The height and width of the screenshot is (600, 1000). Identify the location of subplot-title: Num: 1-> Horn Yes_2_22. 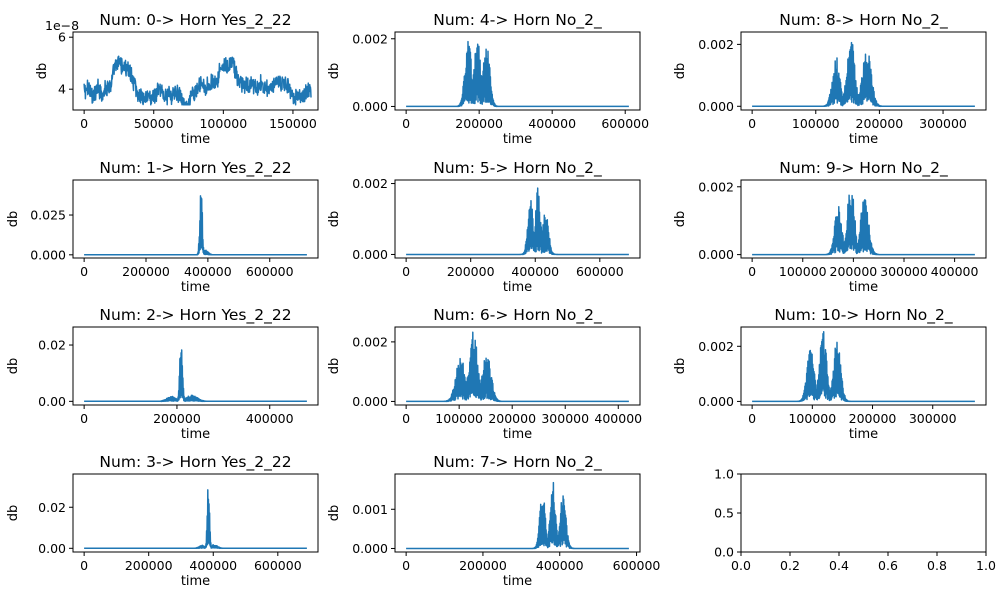
(195, 168).